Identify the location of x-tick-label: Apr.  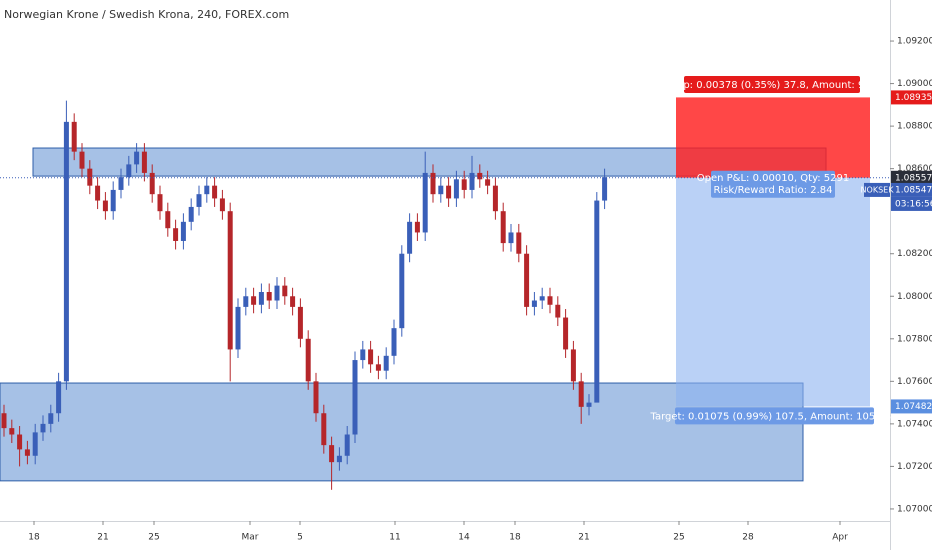
(840, 538).